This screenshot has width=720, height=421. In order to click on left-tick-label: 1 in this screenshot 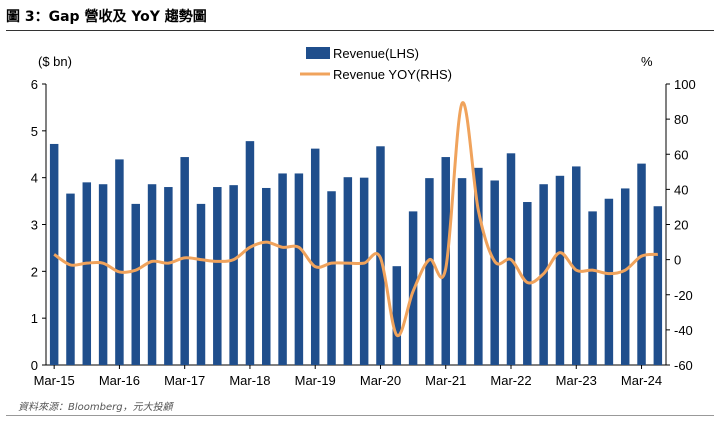, I will do `click(34, 318)`.